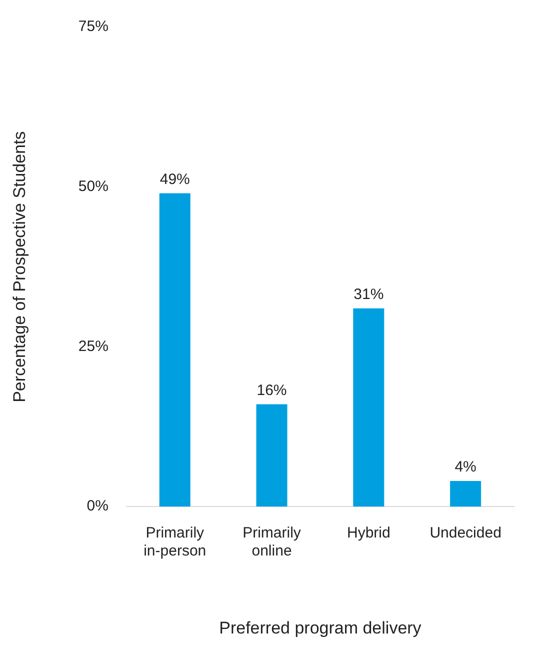 This screenshot has width=536, height=647. I want to click on y-axis-title: Percentage of Prospective Students, so click(19, 266).